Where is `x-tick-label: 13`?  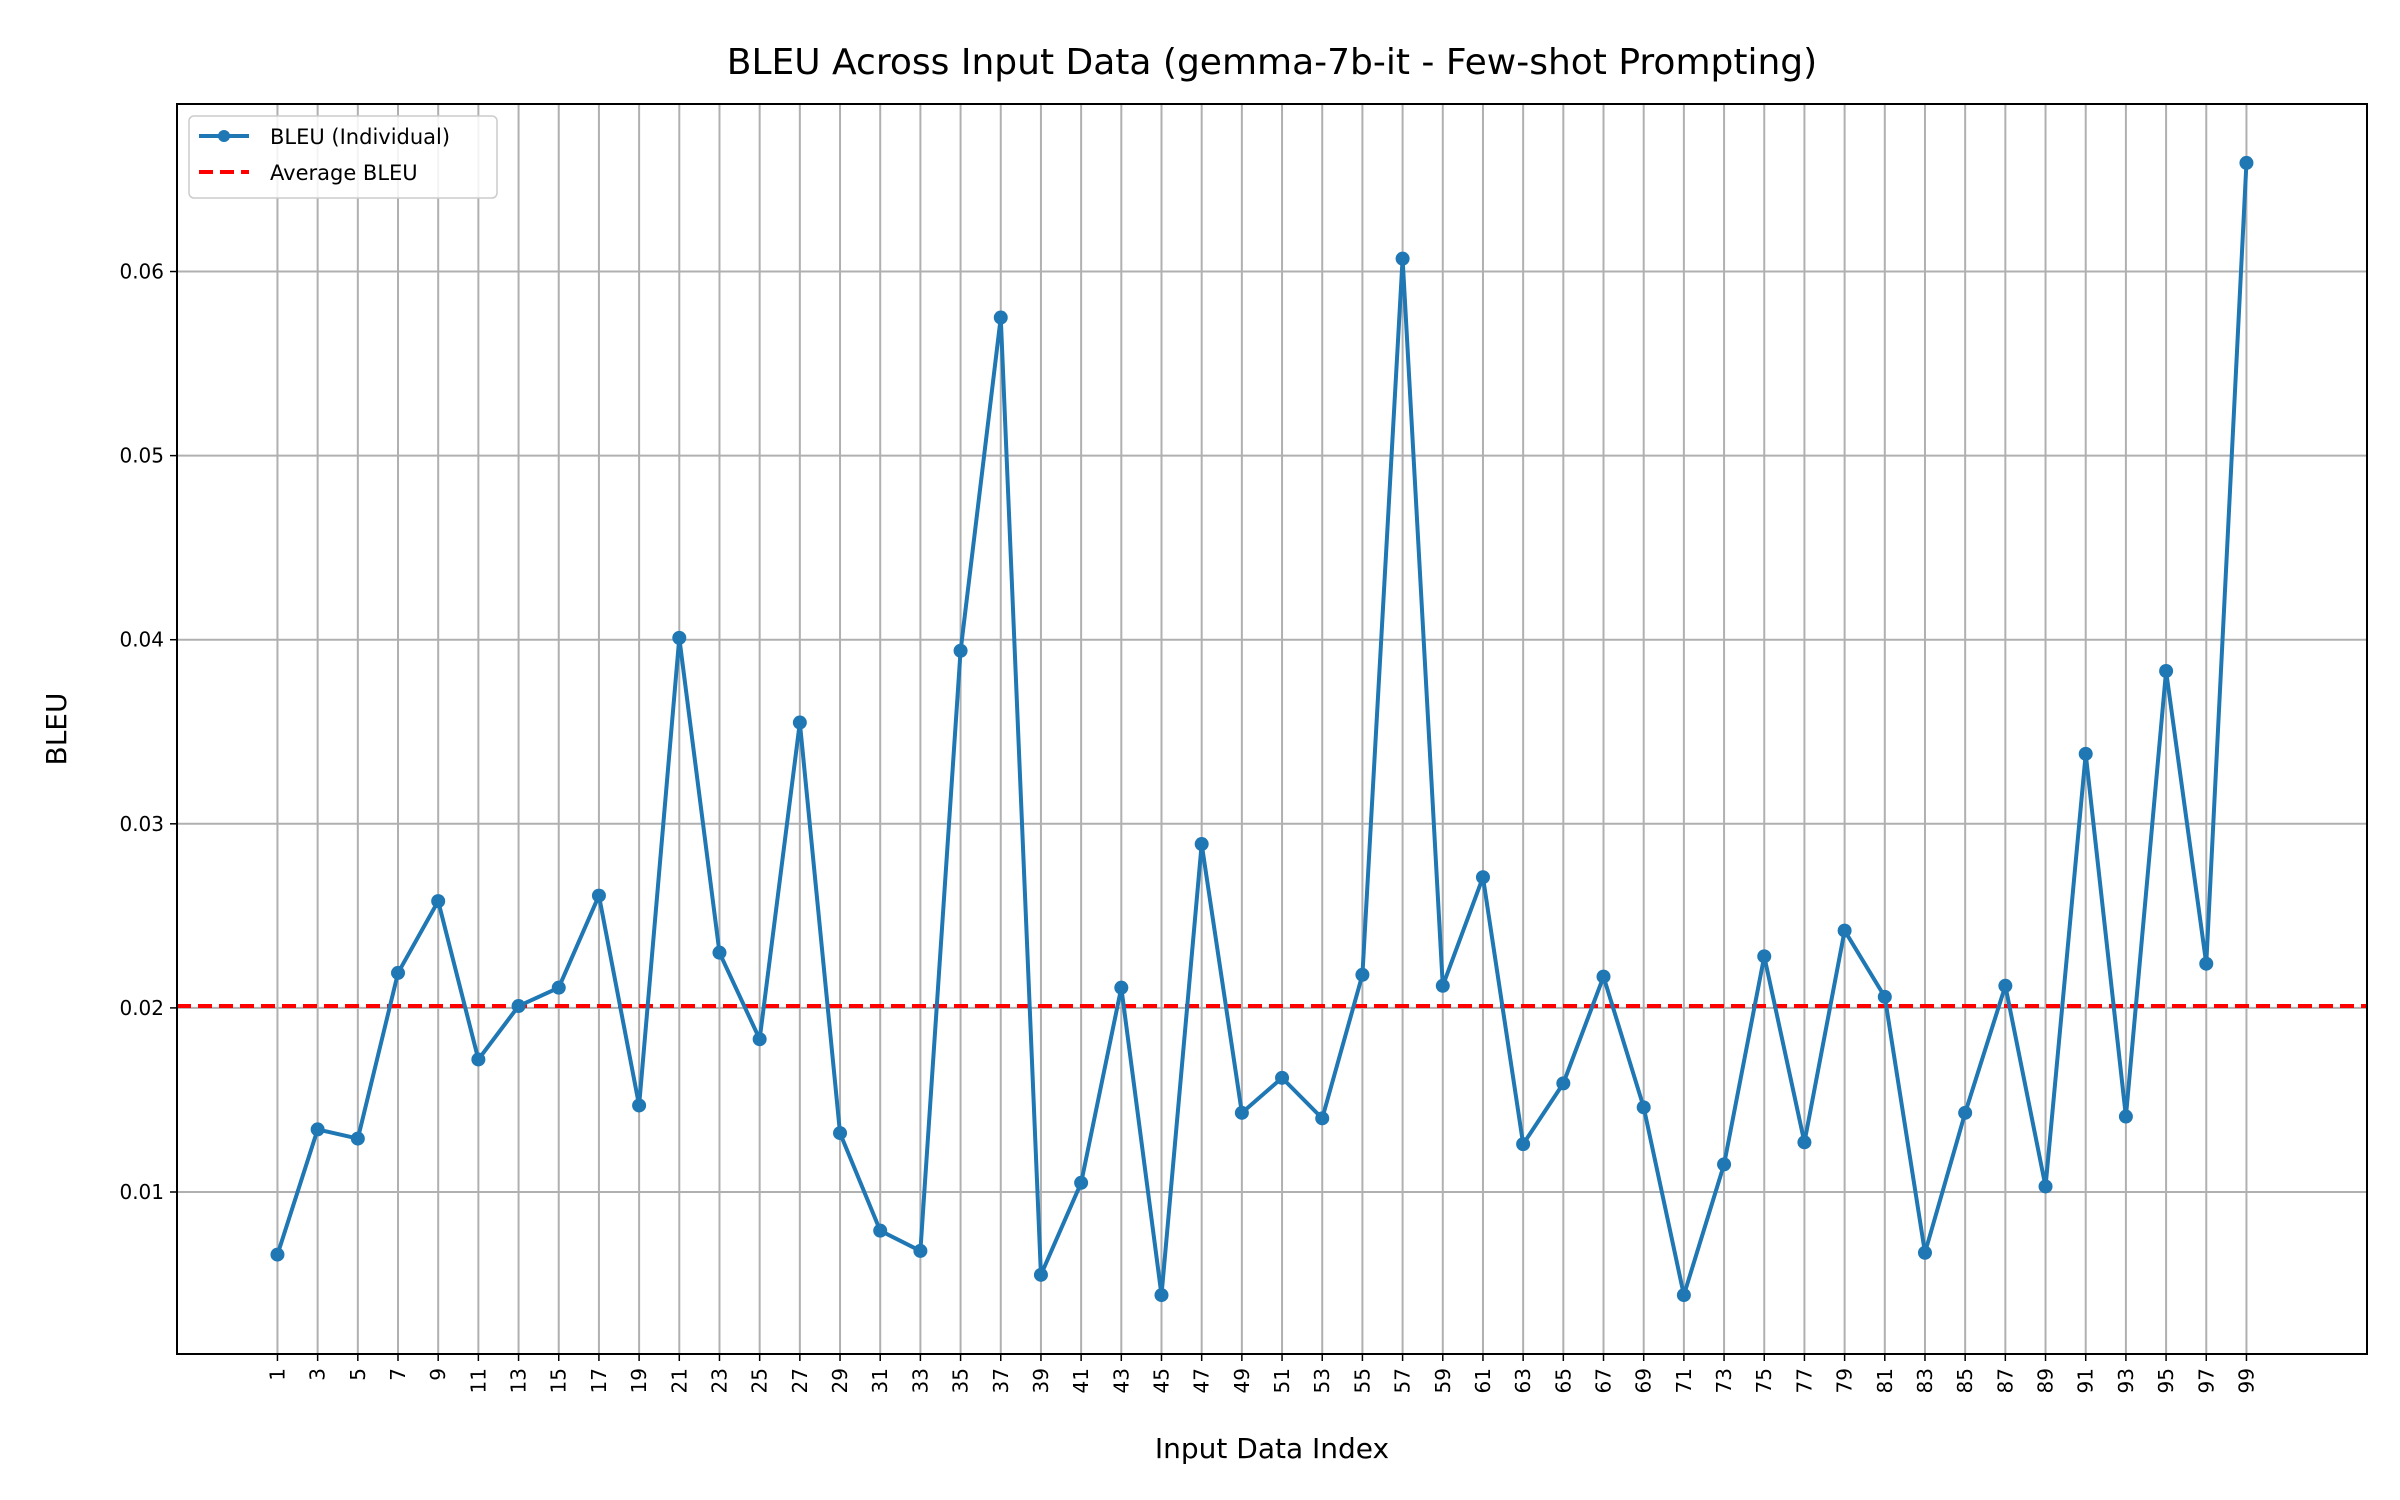 x-tick-label: 13 is located at coordinates (519, 1380).